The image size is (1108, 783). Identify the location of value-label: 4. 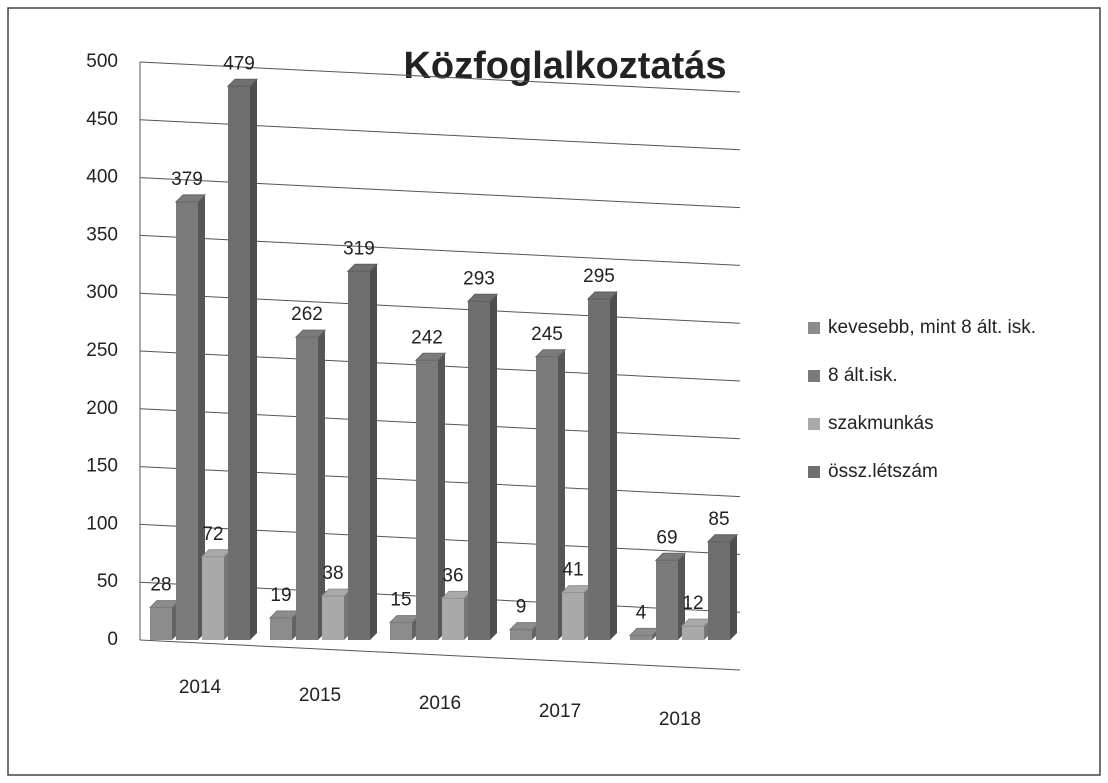
(641, 612).